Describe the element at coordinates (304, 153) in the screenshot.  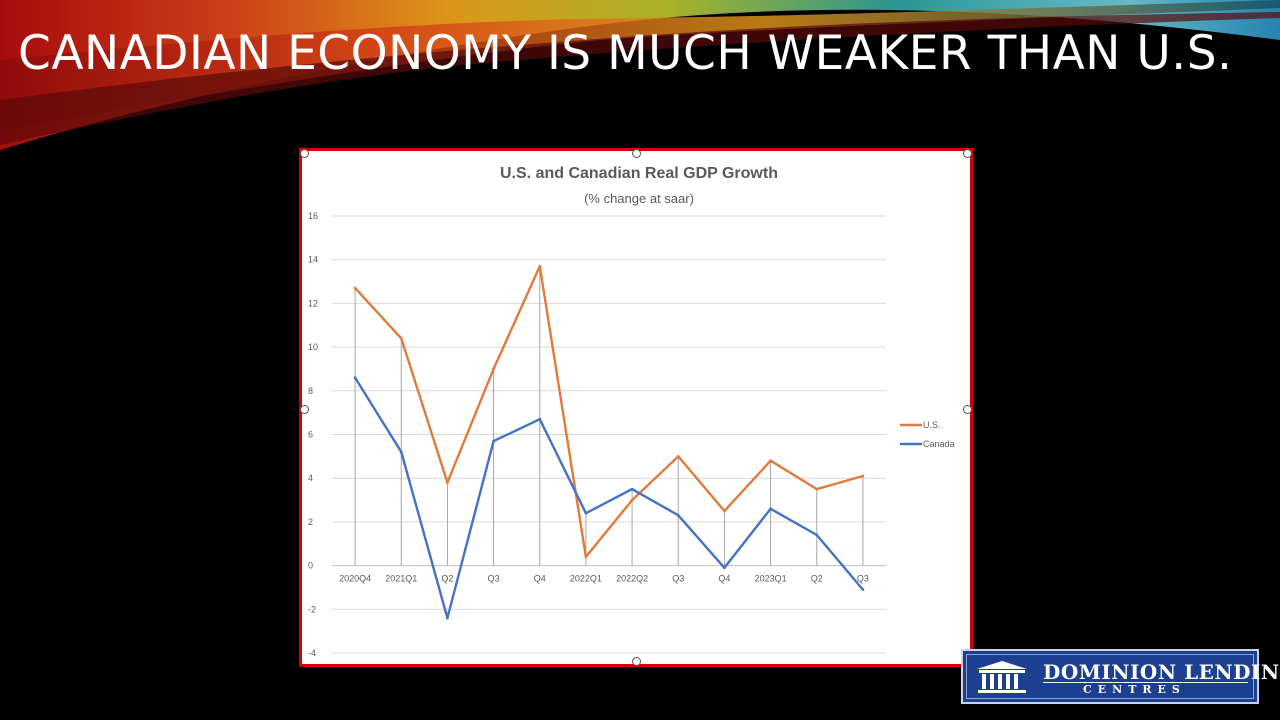
I see `resize-handle-top-left` at that location.